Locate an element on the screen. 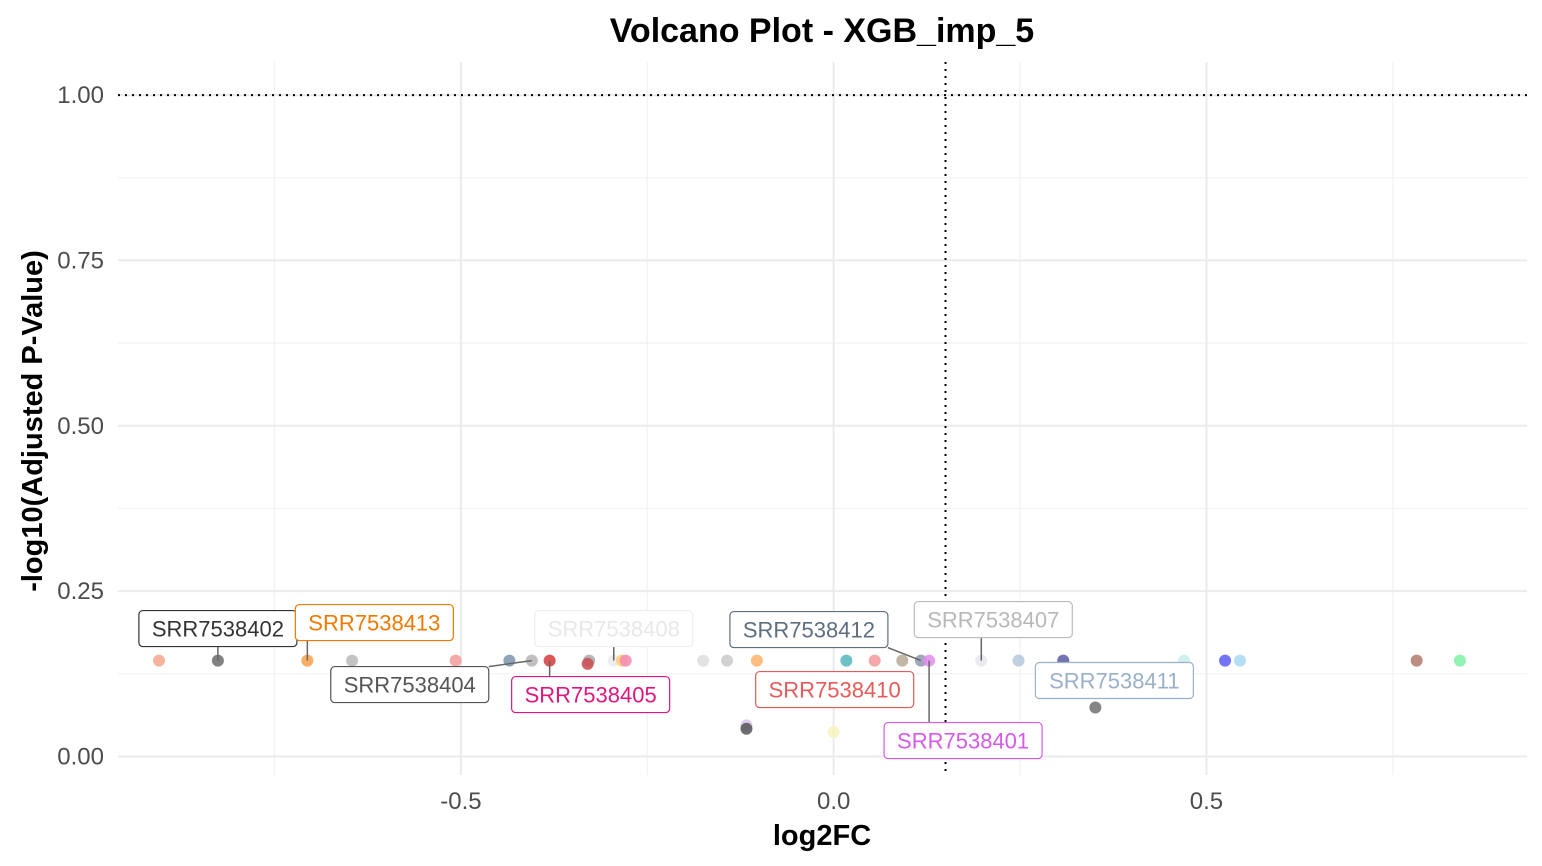 The height and width of the screenshot is (866, 1542). point-label: SRR7538402 is located at coordinates (218, 635).